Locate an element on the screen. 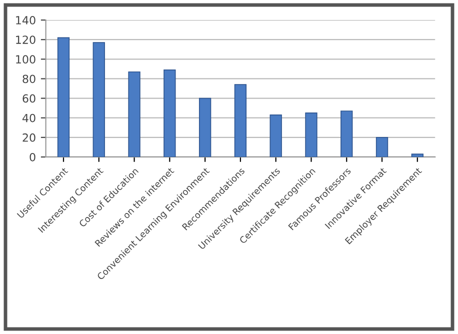  y-tick-label: 100 is located at coordinates (26, 59).